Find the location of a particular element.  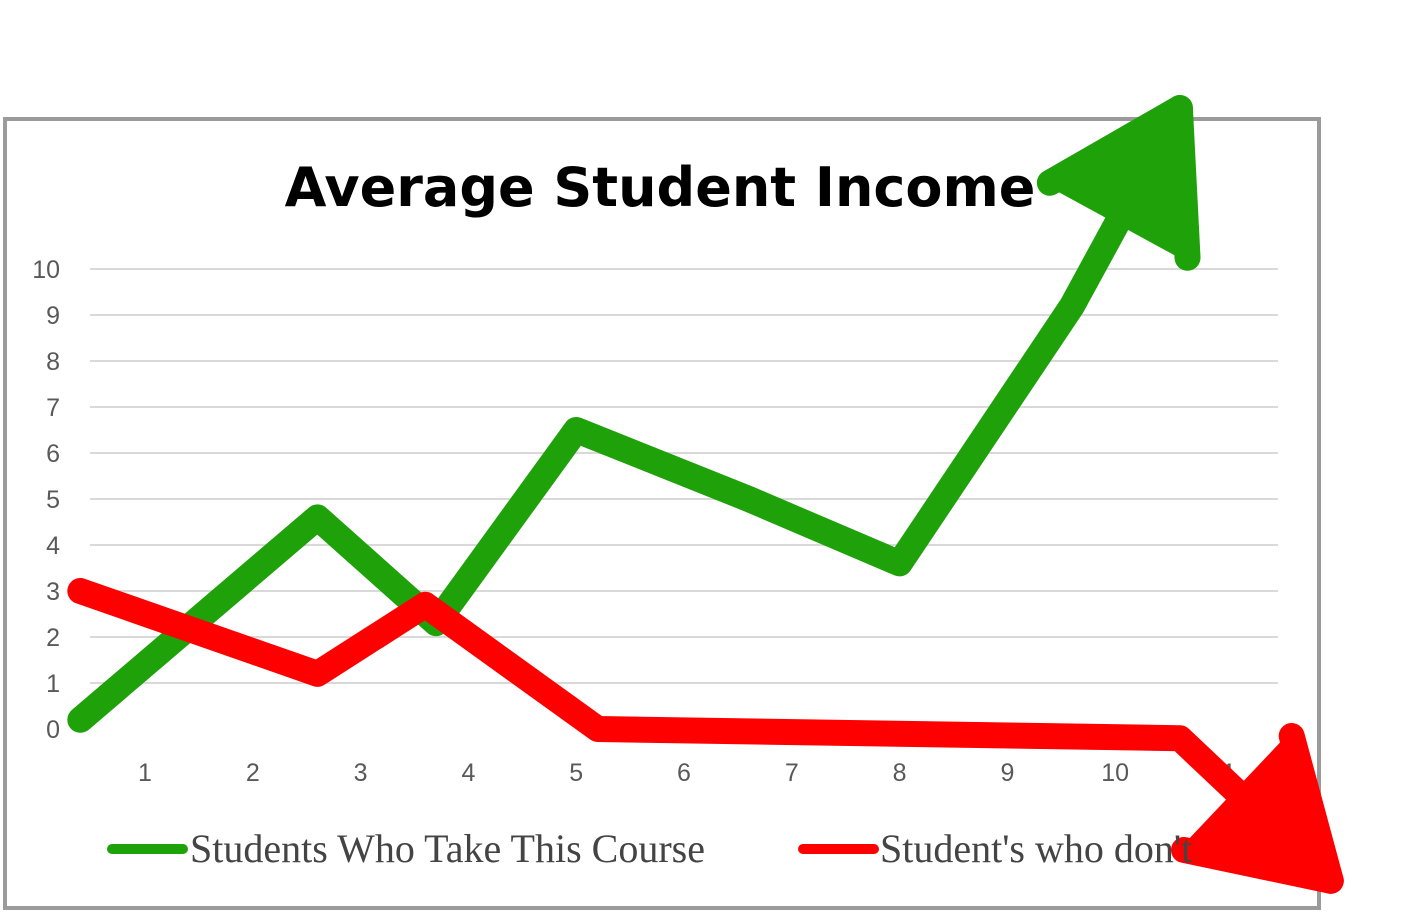

y-tick-label: 3 is located at coordinates (53, 592).